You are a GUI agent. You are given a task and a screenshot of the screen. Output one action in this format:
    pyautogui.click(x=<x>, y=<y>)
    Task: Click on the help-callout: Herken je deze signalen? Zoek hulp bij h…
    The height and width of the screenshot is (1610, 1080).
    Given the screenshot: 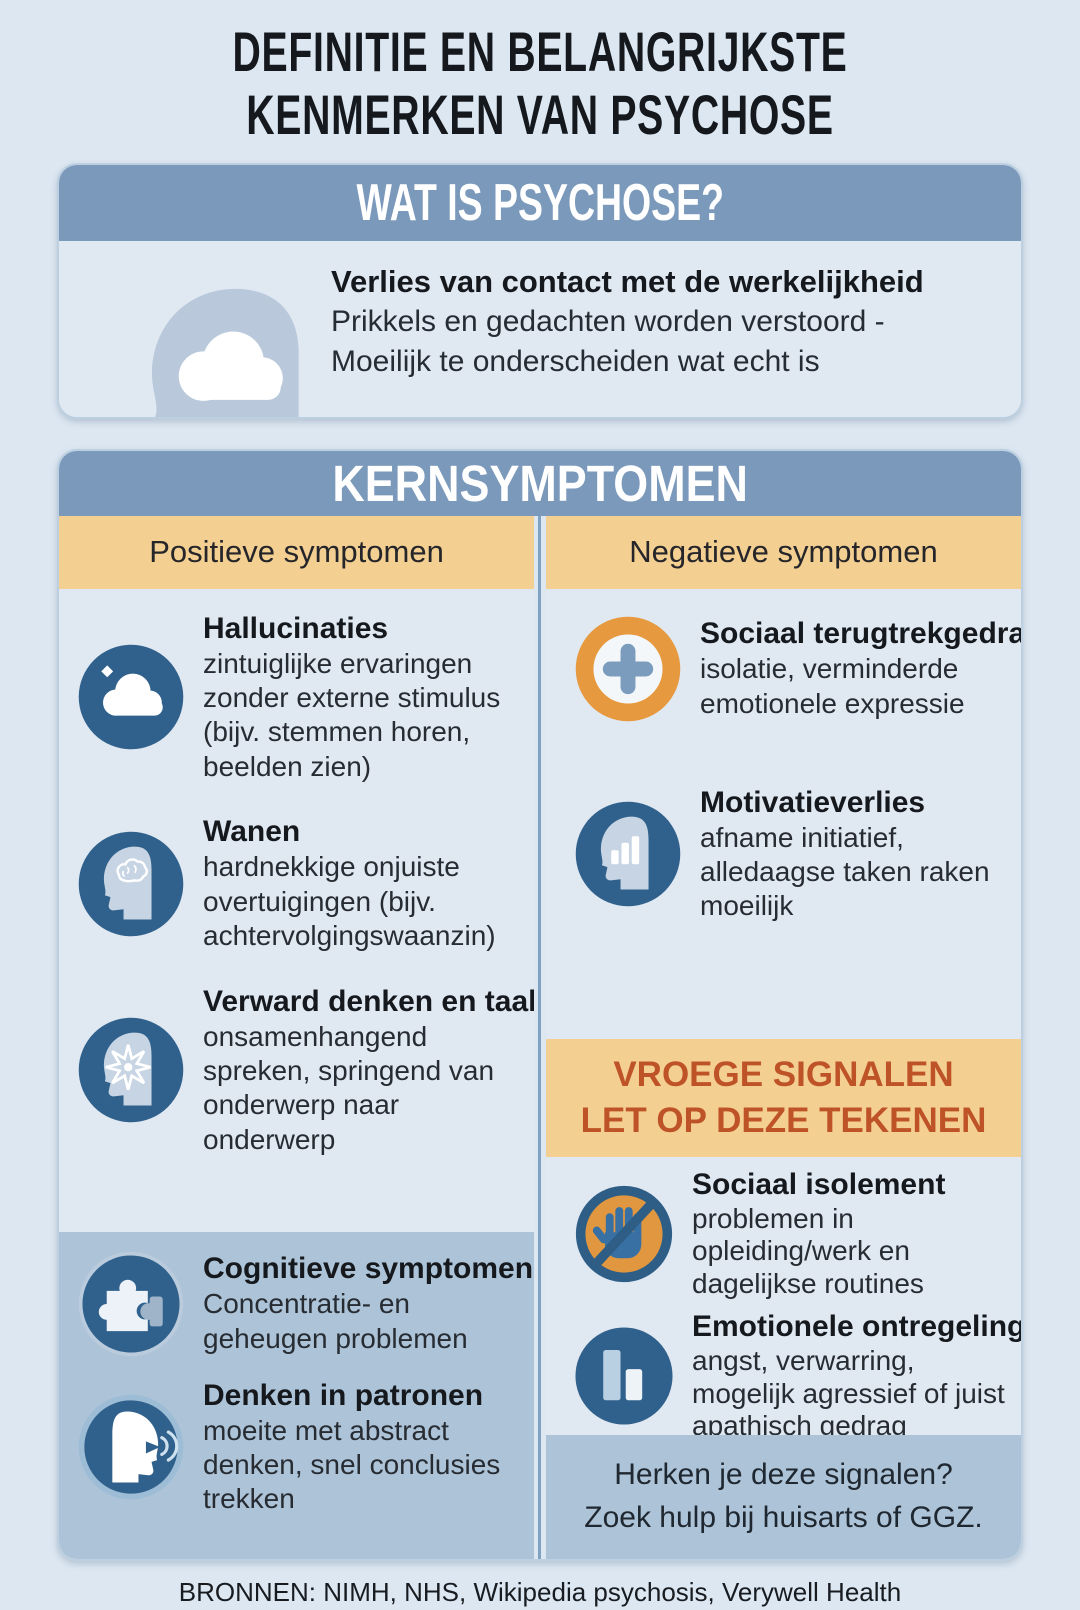 What is the action you would take?
    pyautogui.click(x=783, y=1496)
    